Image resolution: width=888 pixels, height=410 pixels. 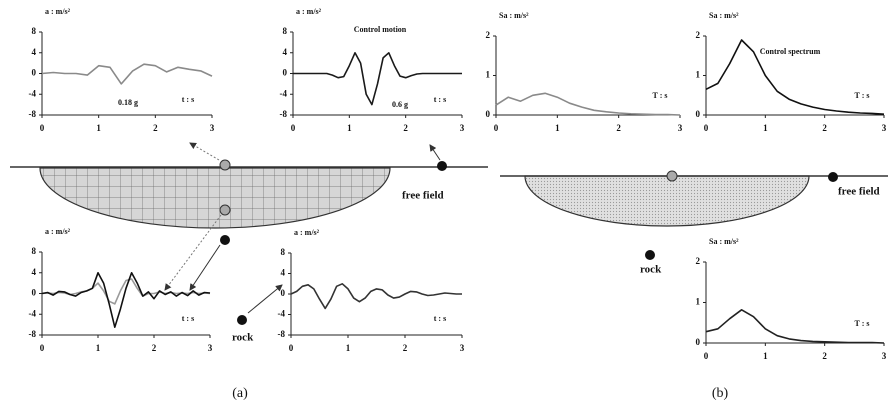 What do you see at coordinates (242, 320) in the screenshot?
I see `outcrop-point` at bounding box center [242, 320].